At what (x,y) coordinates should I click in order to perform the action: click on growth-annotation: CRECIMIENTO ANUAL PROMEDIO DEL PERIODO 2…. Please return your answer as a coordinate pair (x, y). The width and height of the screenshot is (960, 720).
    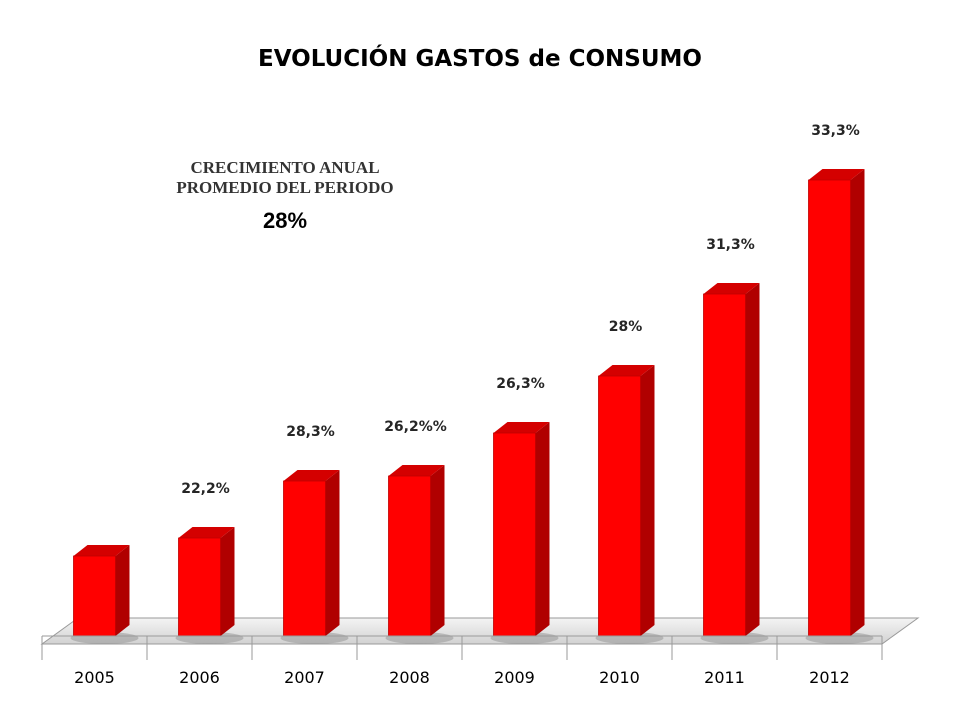
    Looking at the image, I should click on (285, 196).